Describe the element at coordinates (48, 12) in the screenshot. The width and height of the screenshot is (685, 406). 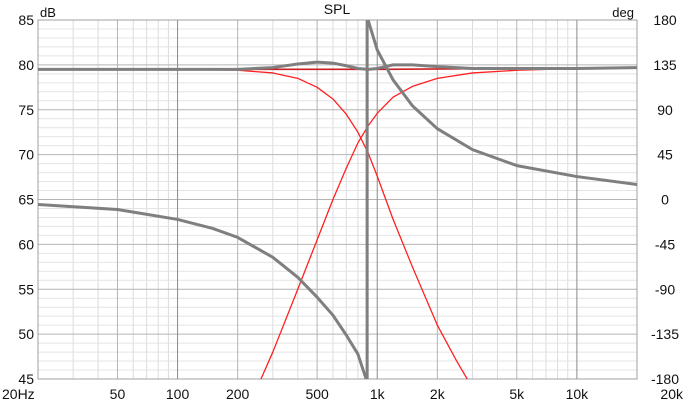
I see `y-left-unit-label: dB` at that location.